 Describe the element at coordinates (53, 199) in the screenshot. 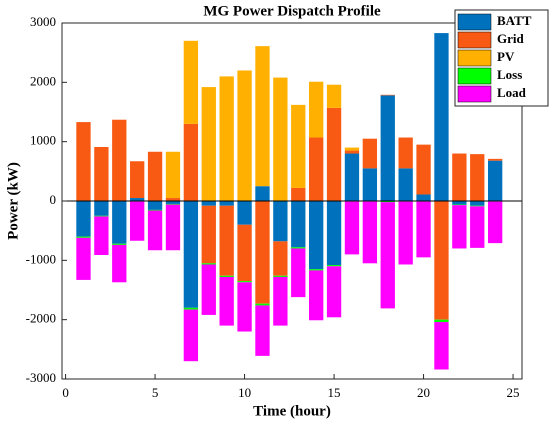

I see `y-tick-label: 0` at that location.